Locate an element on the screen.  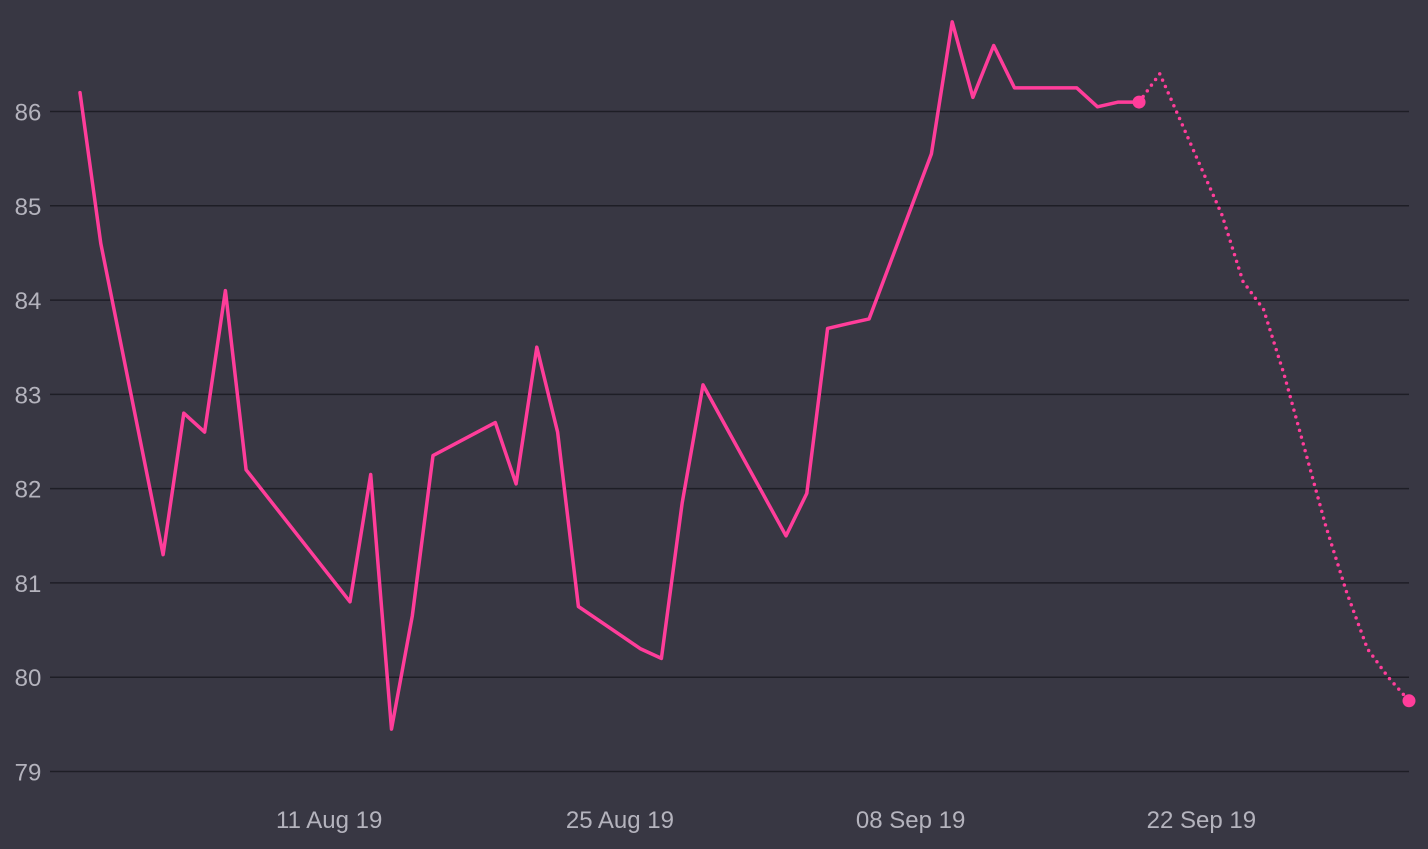
x-tick-label: 08 Sep 19 is located at coordinates (910, 820).